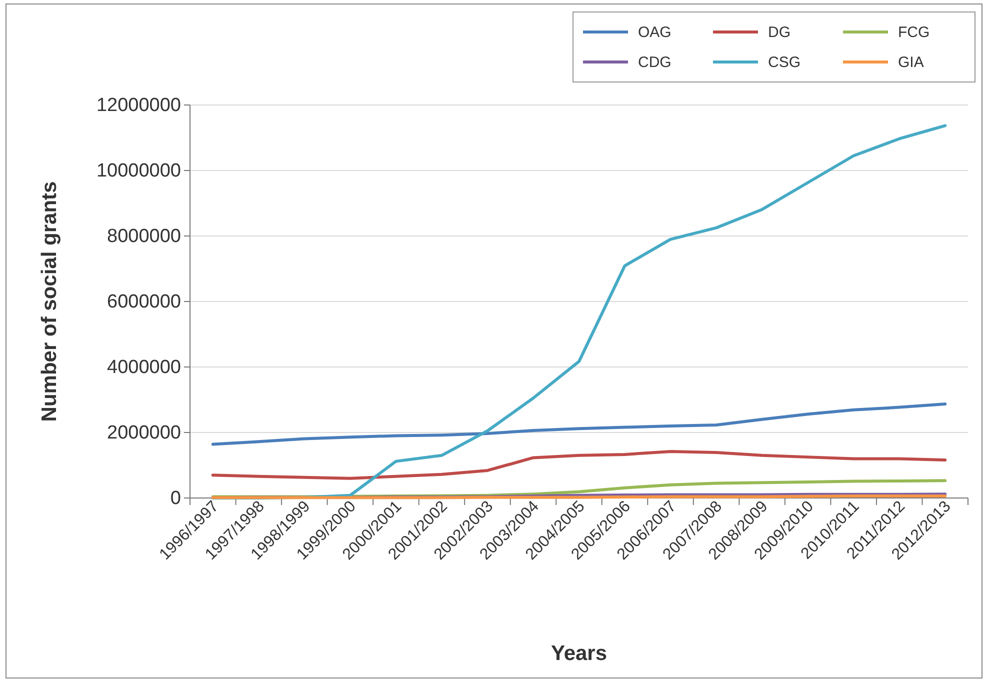 The width and height of the screenshot is (990, 684). Describe the element at coordinates (144, 302) in the screenshot. I see `y-tick-label: 6000000` at that location.